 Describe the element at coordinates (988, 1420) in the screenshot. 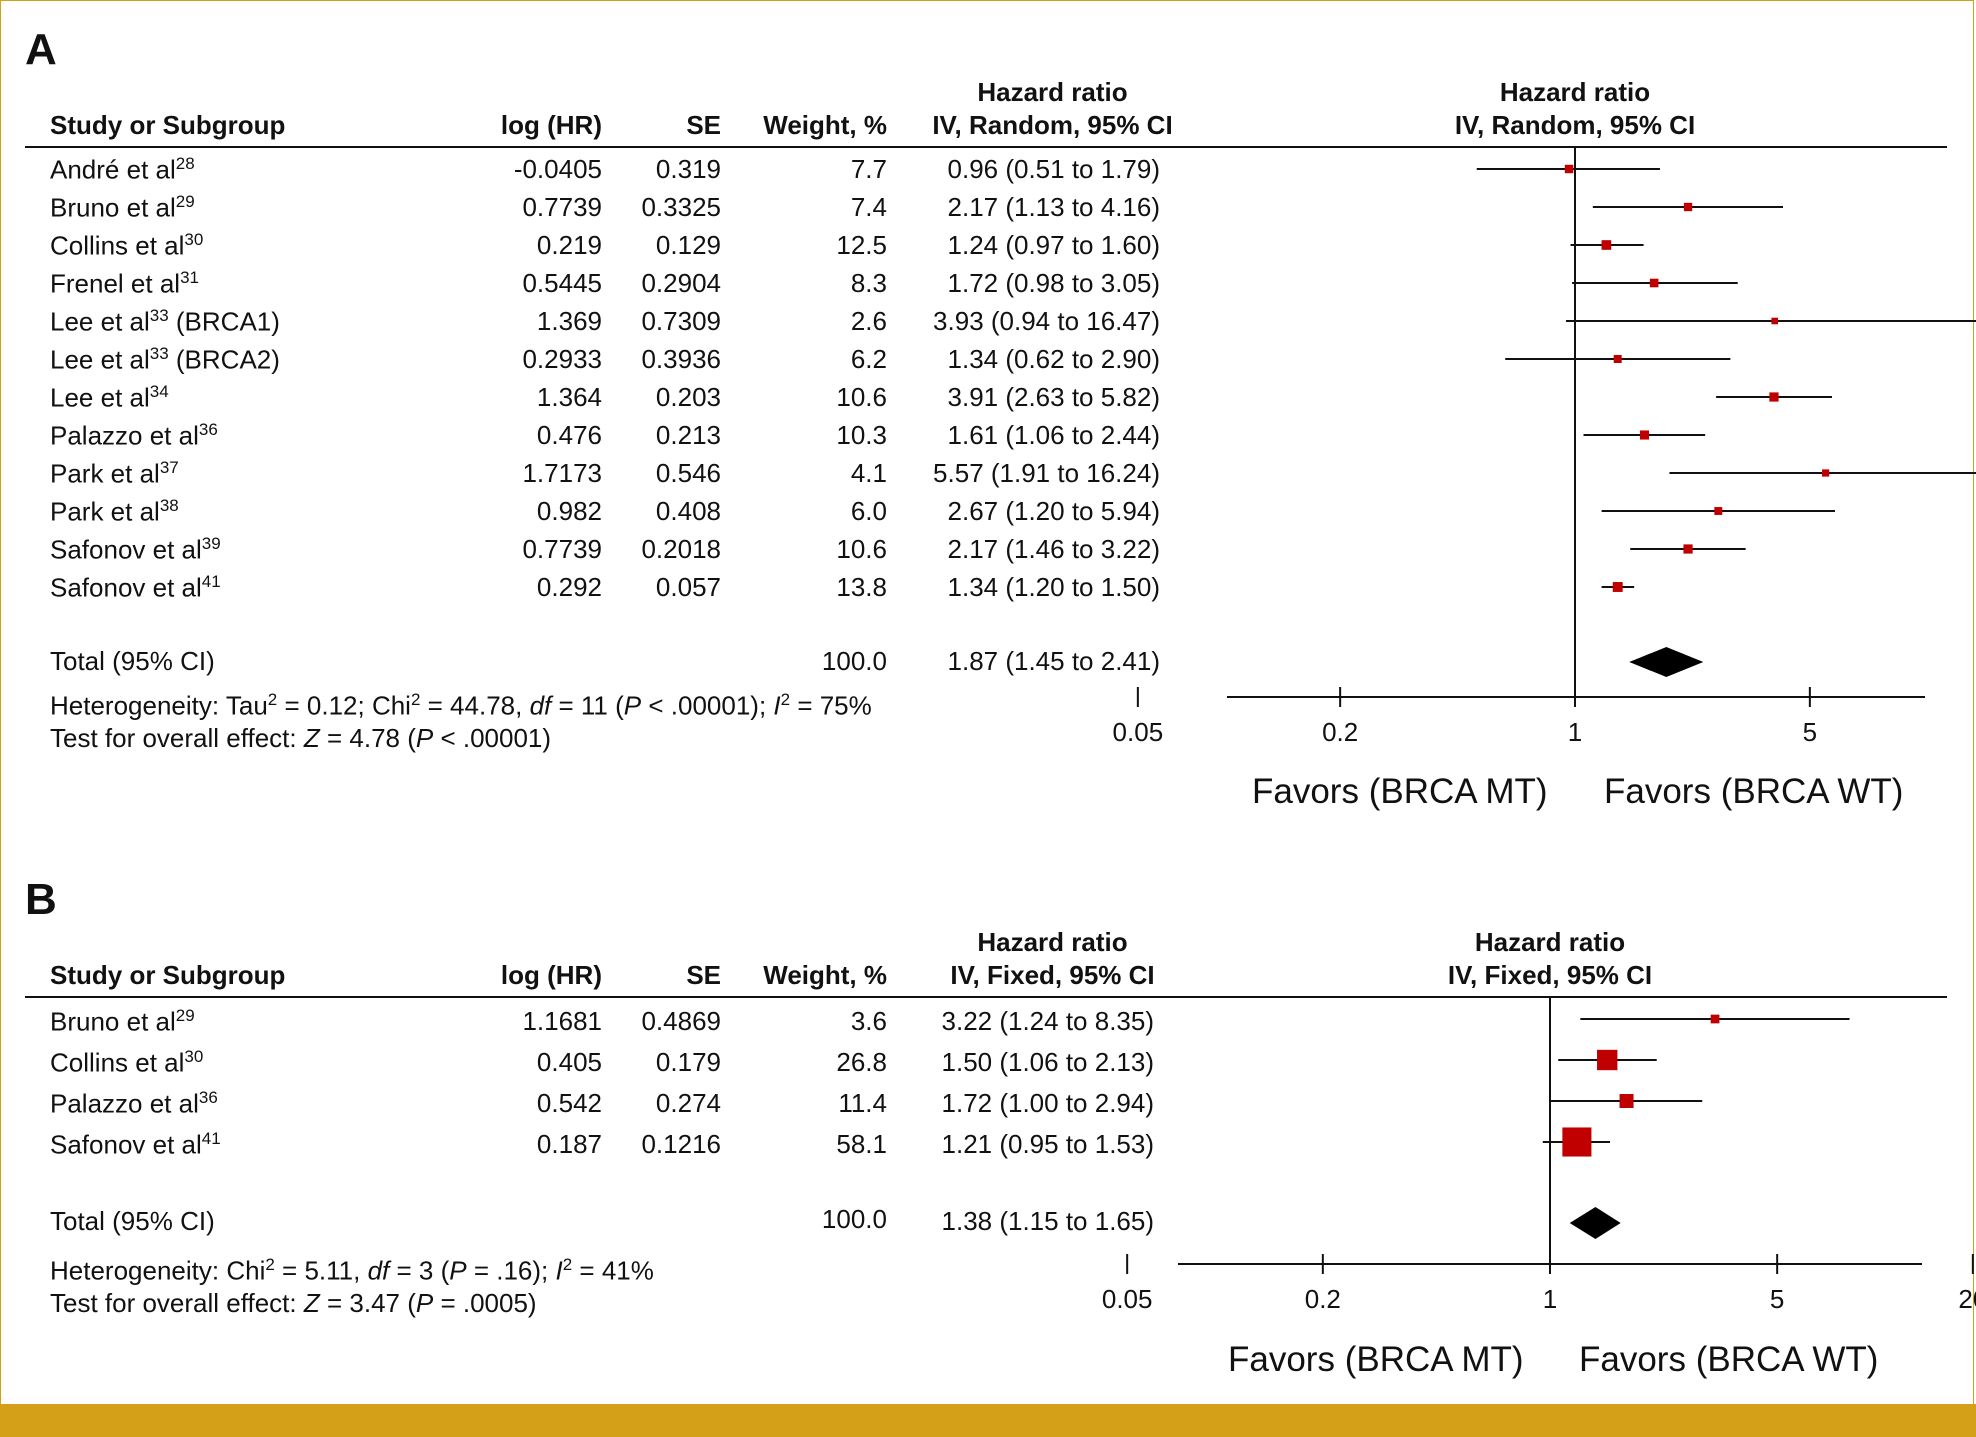

I see `bottom-band` at that location.